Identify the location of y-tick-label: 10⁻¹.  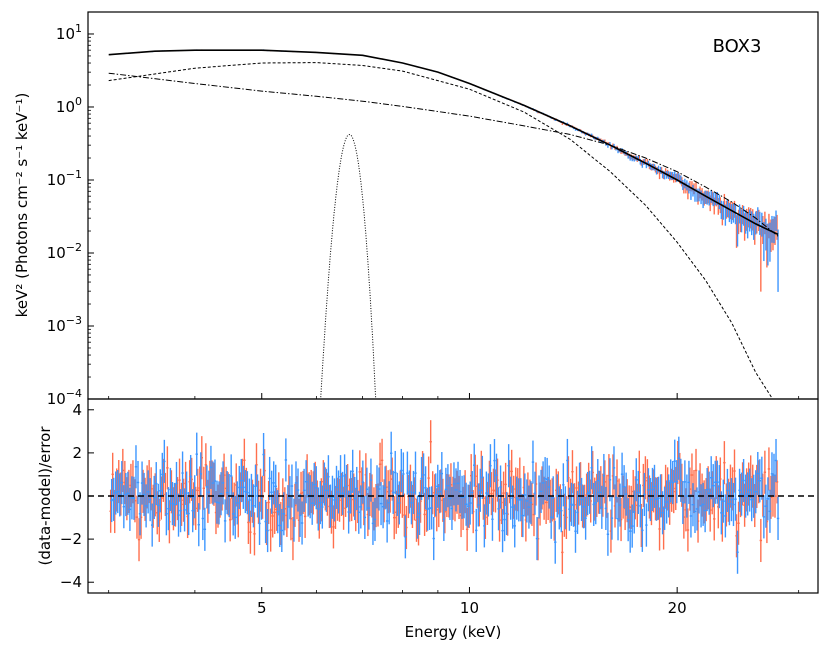
(64, 178).